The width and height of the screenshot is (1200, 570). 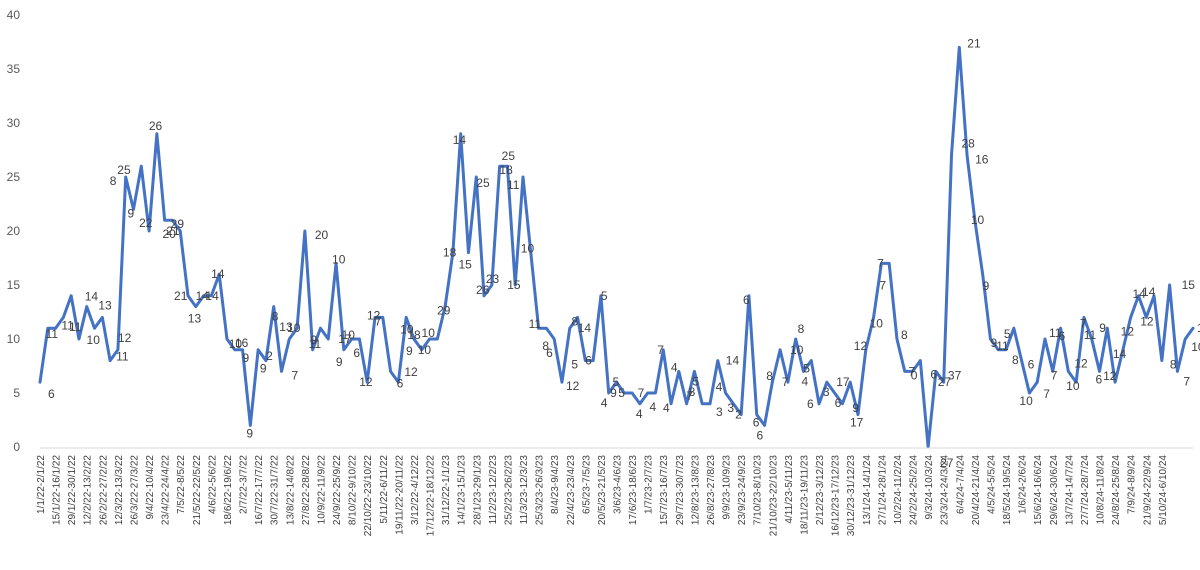 I want to click on x-tick-label: 12/2/22-13/2/22, so click(x=88, y=490).